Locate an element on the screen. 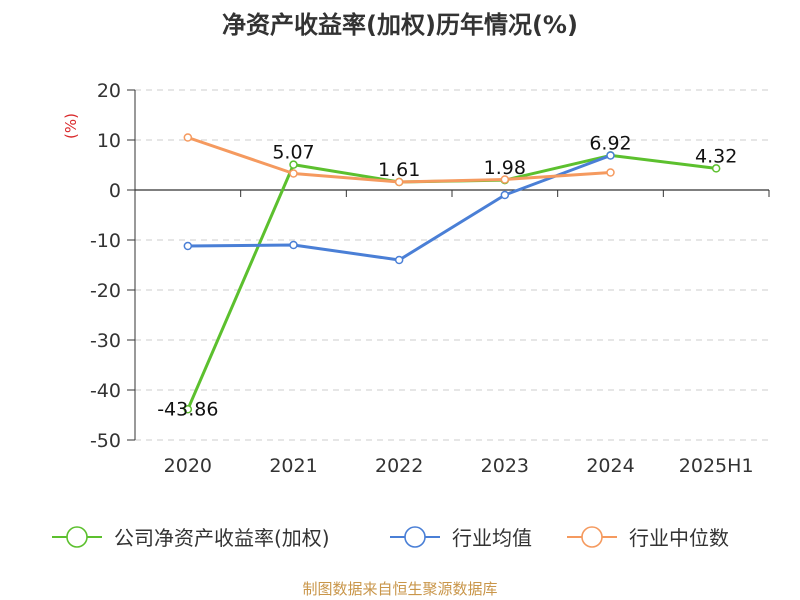  y-tick-label: -30 is located at coordinates (105, 341).